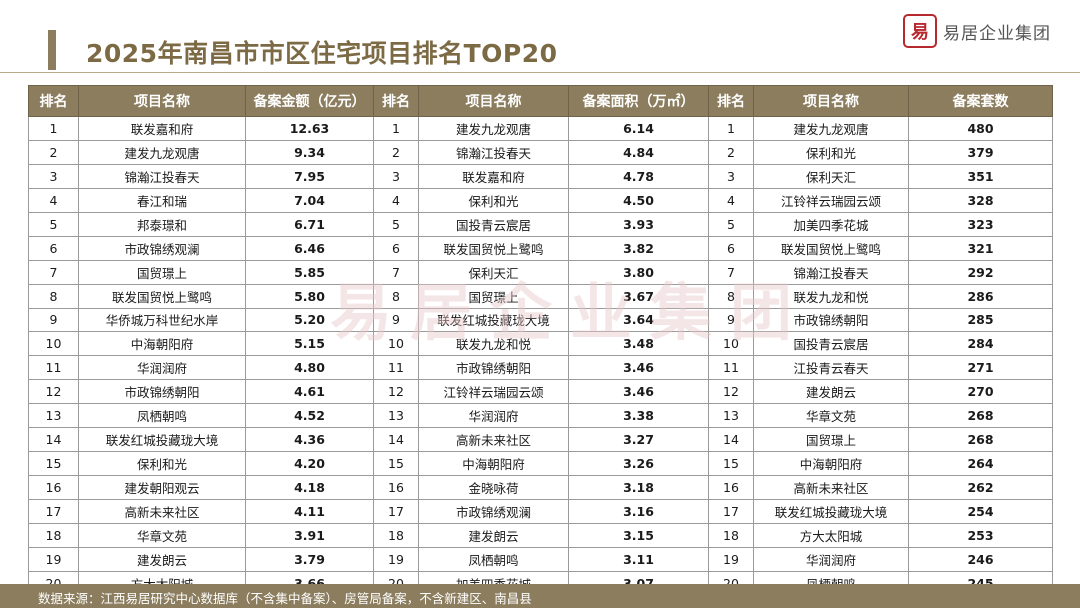 Image resolution: width=1080 pixels, height=608 pixels. Describe the element at coordinates (731, 487) in the screenshot. I see `table-cell: 16` at that location.